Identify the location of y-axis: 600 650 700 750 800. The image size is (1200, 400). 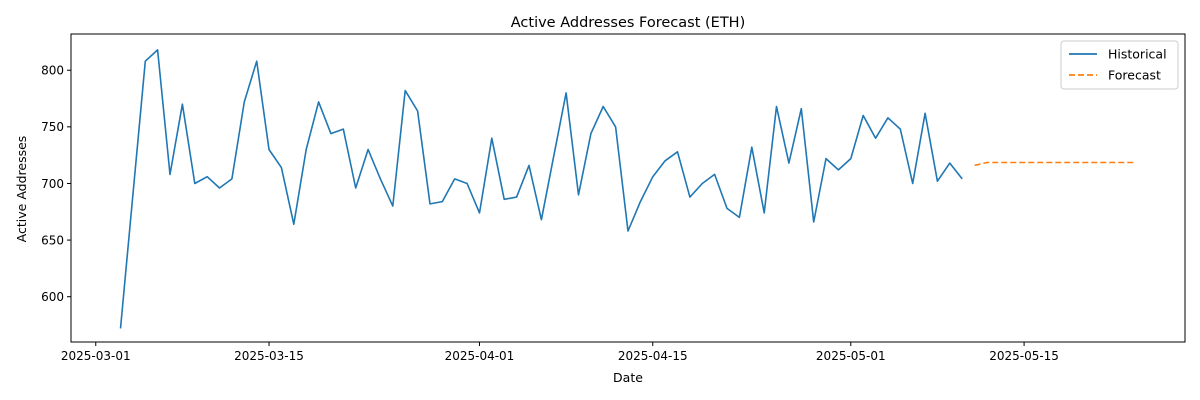
(56, 184).